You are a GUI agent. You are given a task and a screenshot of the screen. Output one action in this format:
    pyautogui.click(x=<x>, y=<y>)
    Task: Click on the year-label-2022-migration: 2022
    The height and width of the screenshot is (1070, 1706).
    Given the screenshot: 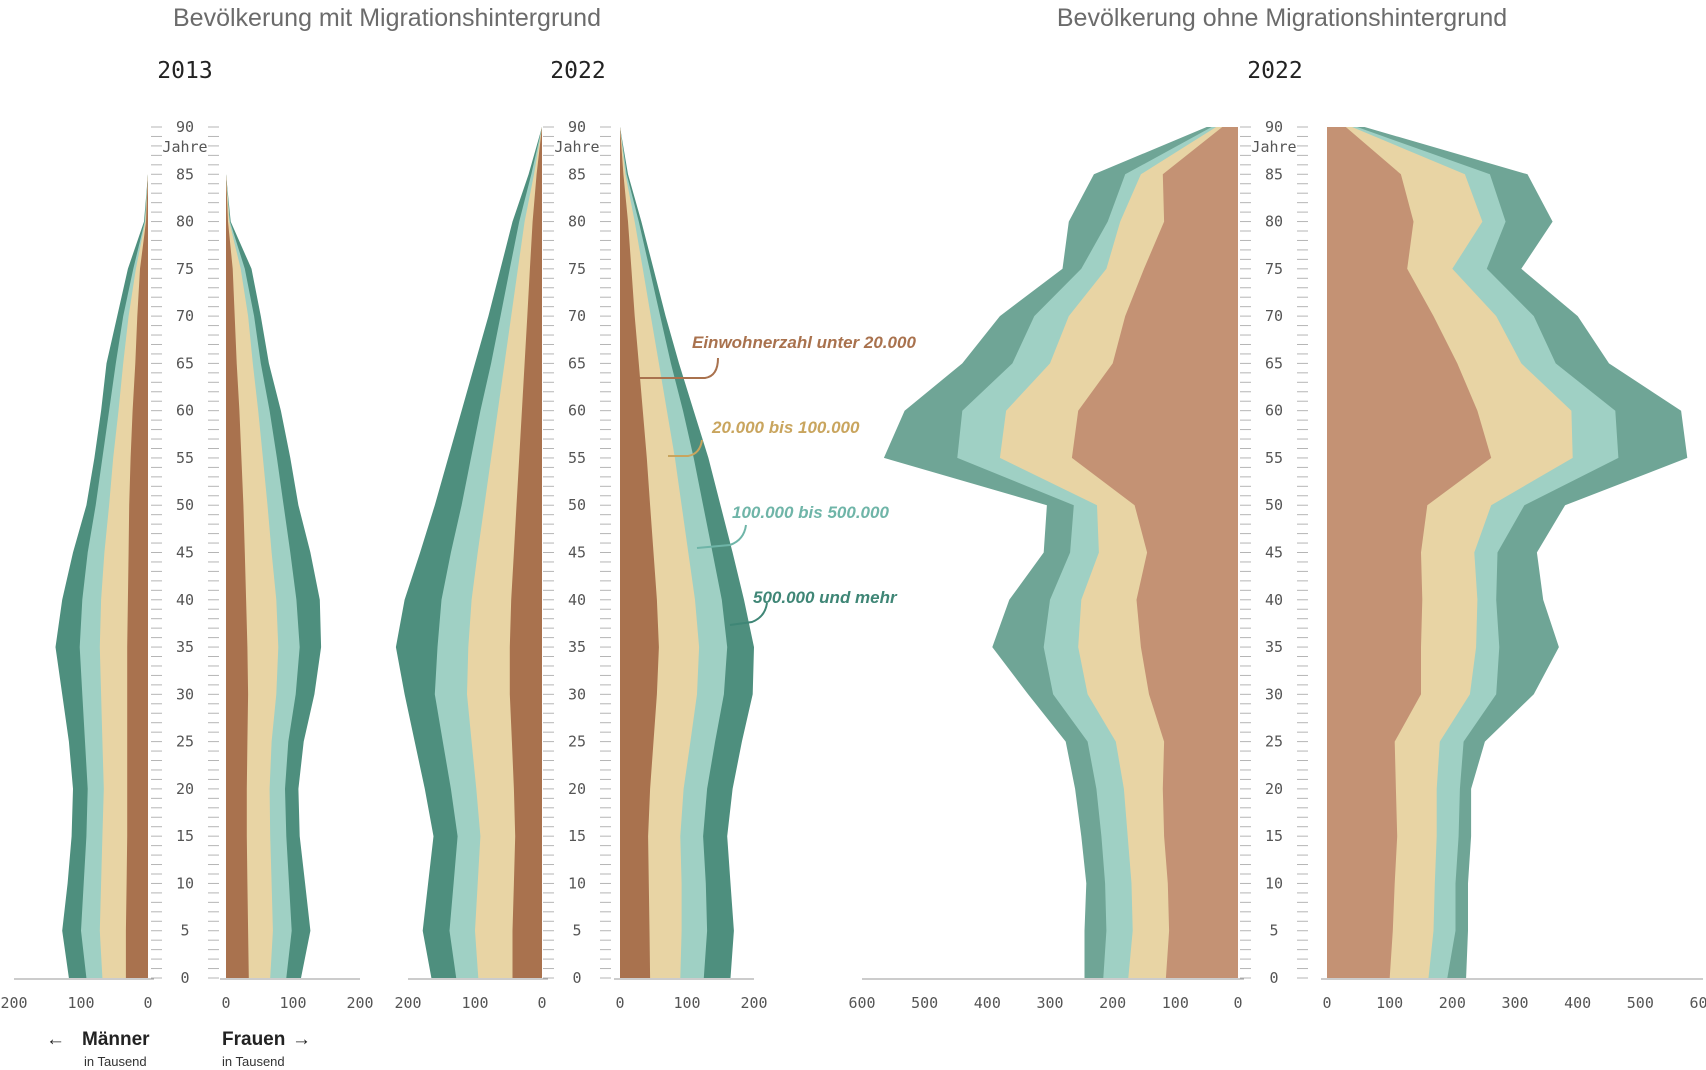 What is the action you would take?
    pyautogui.click(x=577, y=71)
    